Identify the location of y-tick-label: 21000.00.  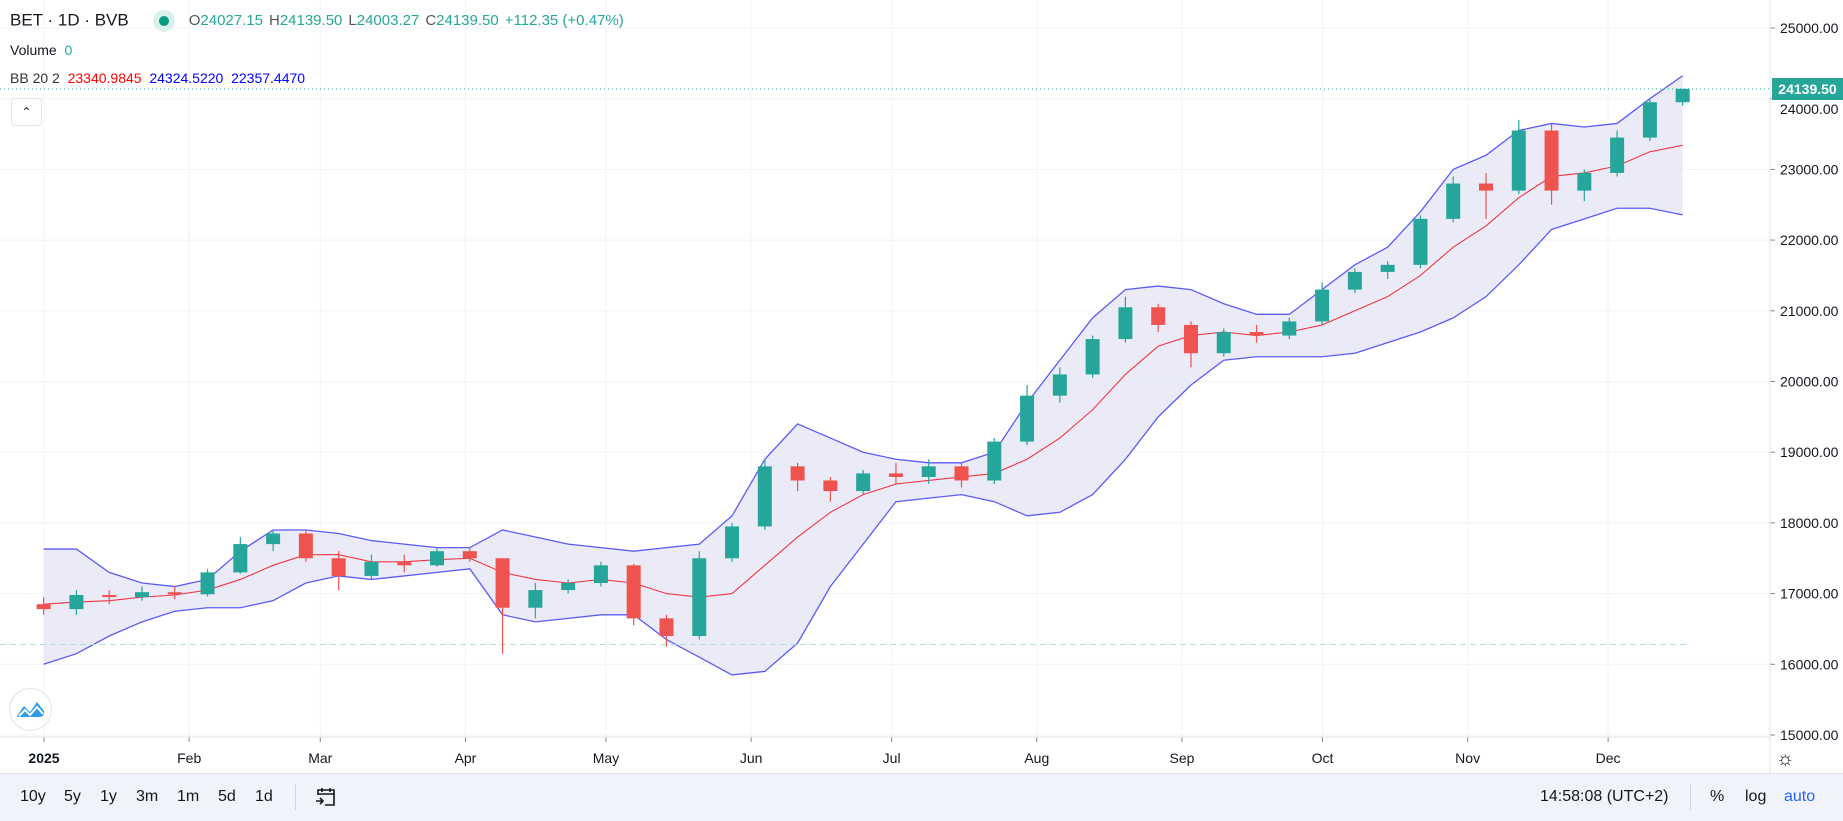
(1809, 311).